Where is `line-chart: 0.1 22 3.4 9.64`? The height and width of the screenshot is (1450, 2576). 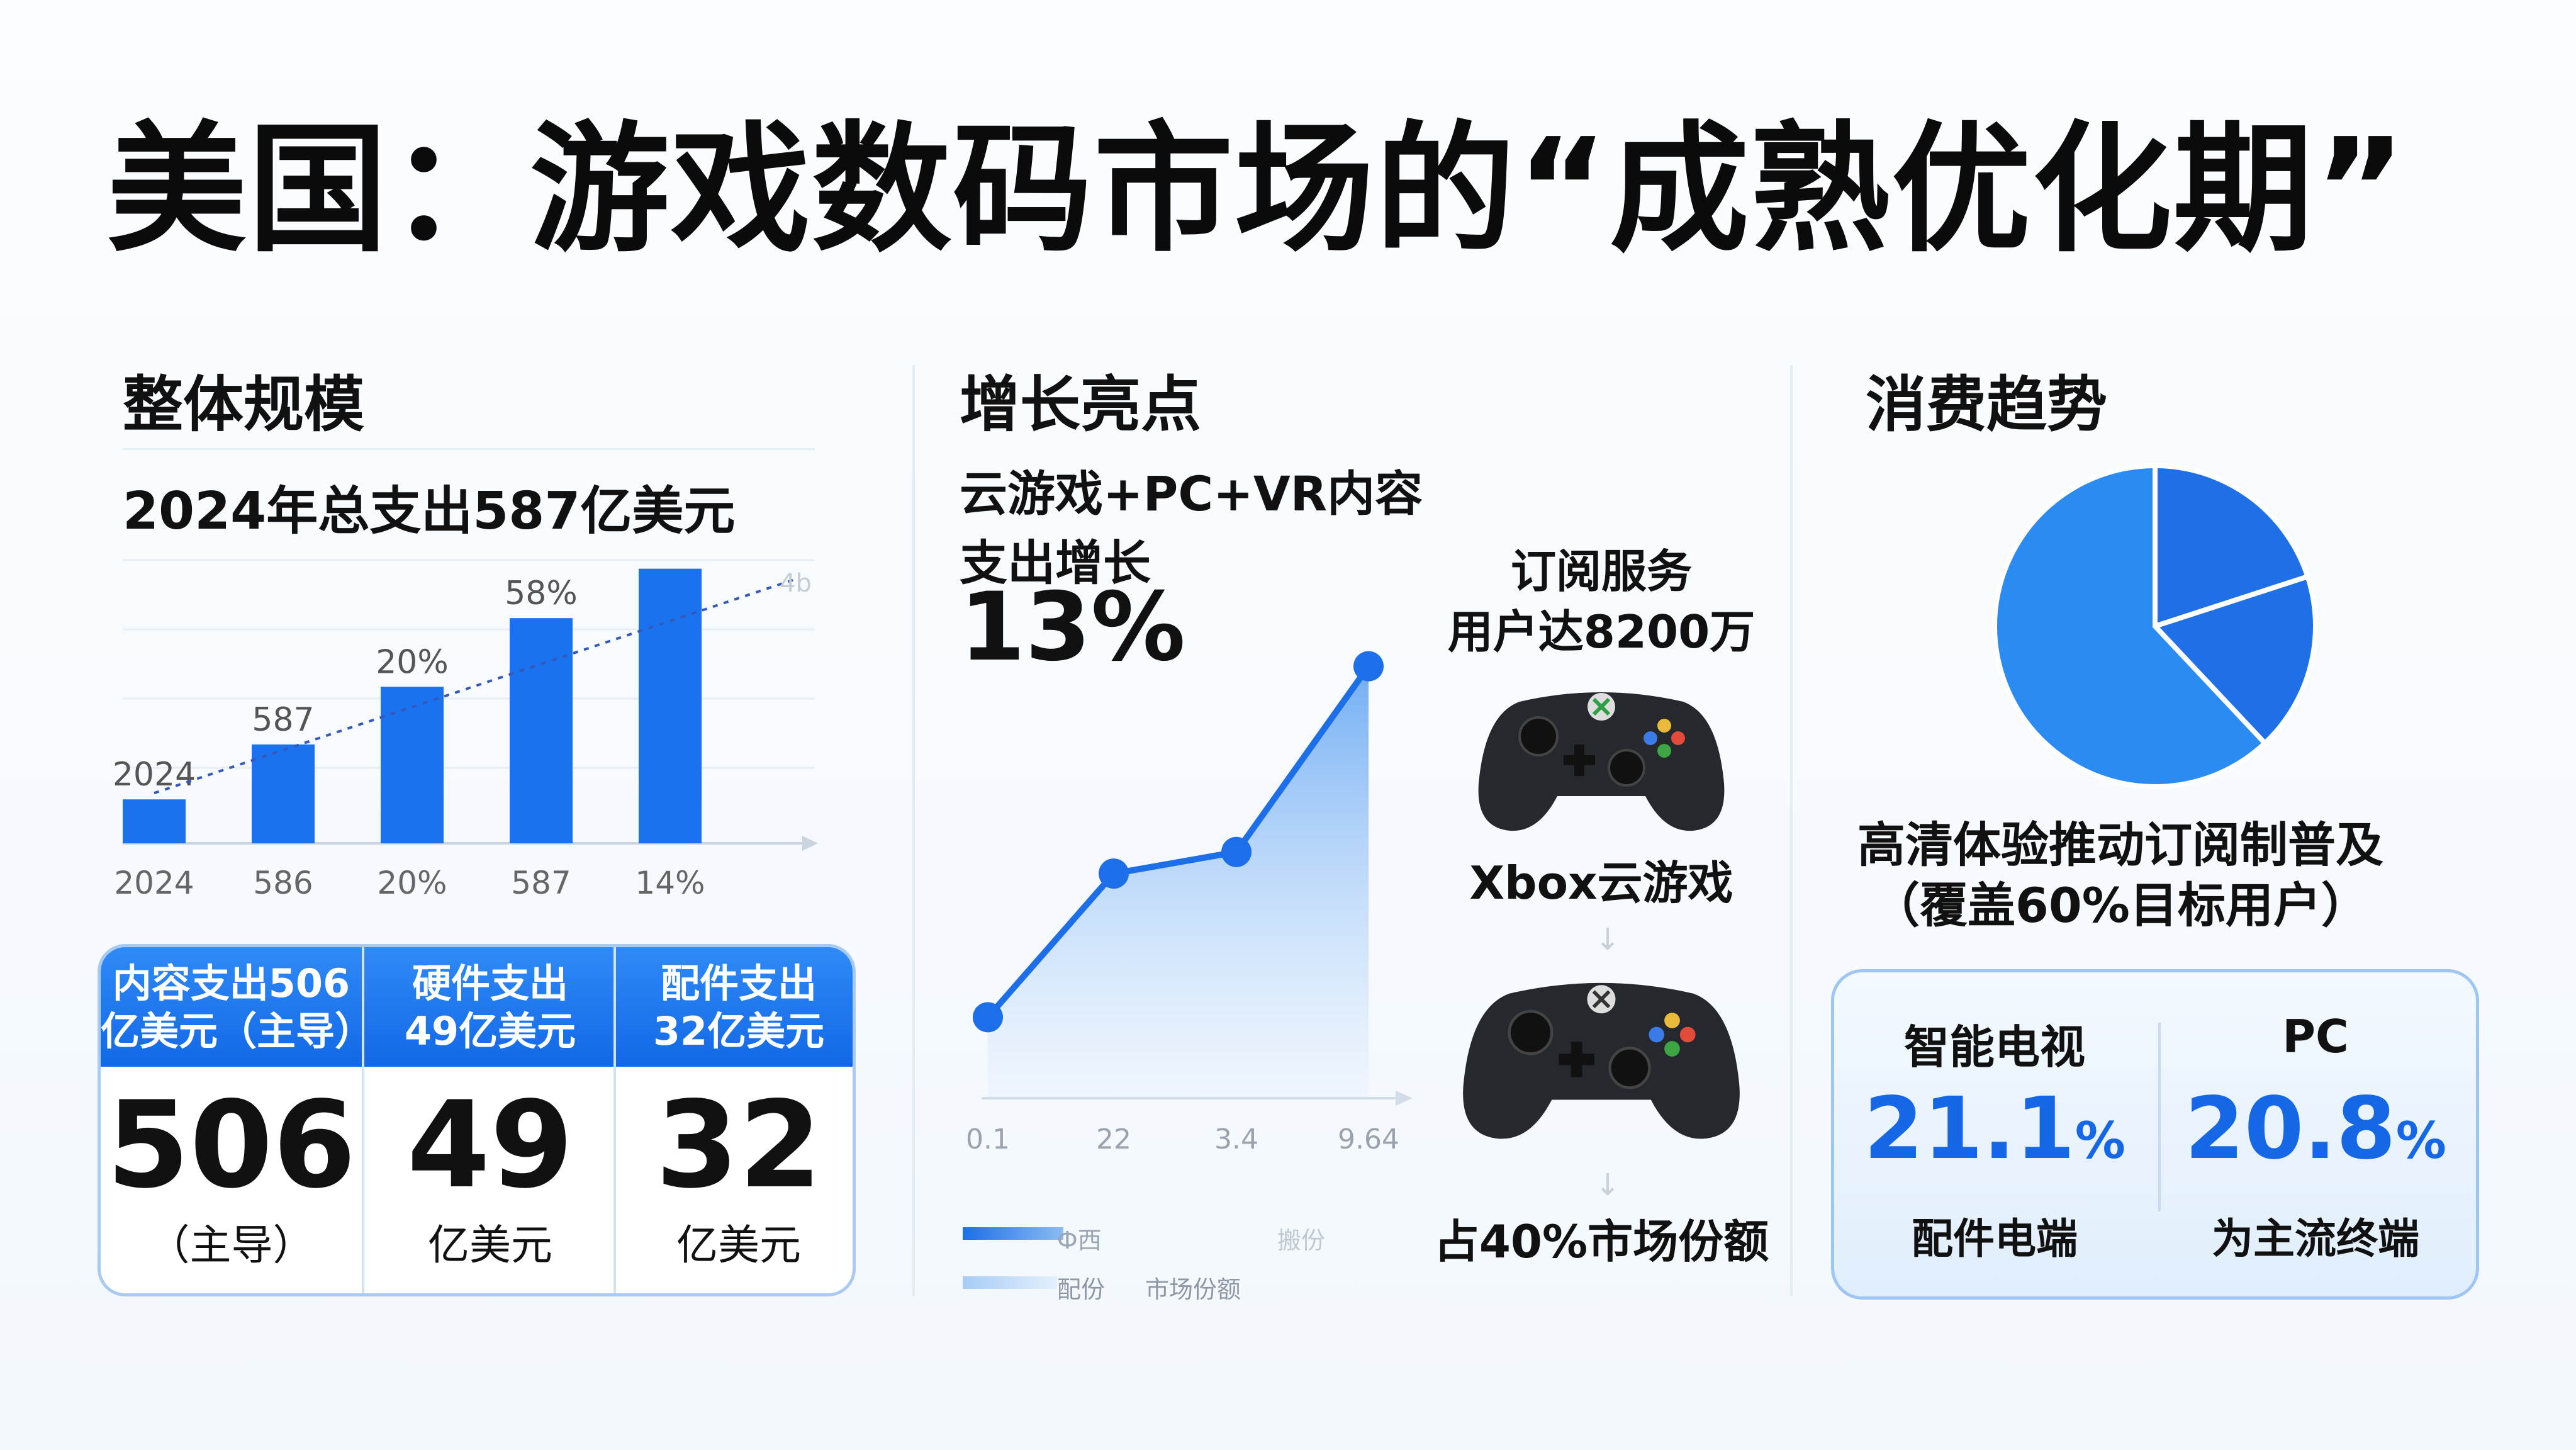 line-chart: 0.1 22 3.4 9.64 is located at coordinates (1189, 903).